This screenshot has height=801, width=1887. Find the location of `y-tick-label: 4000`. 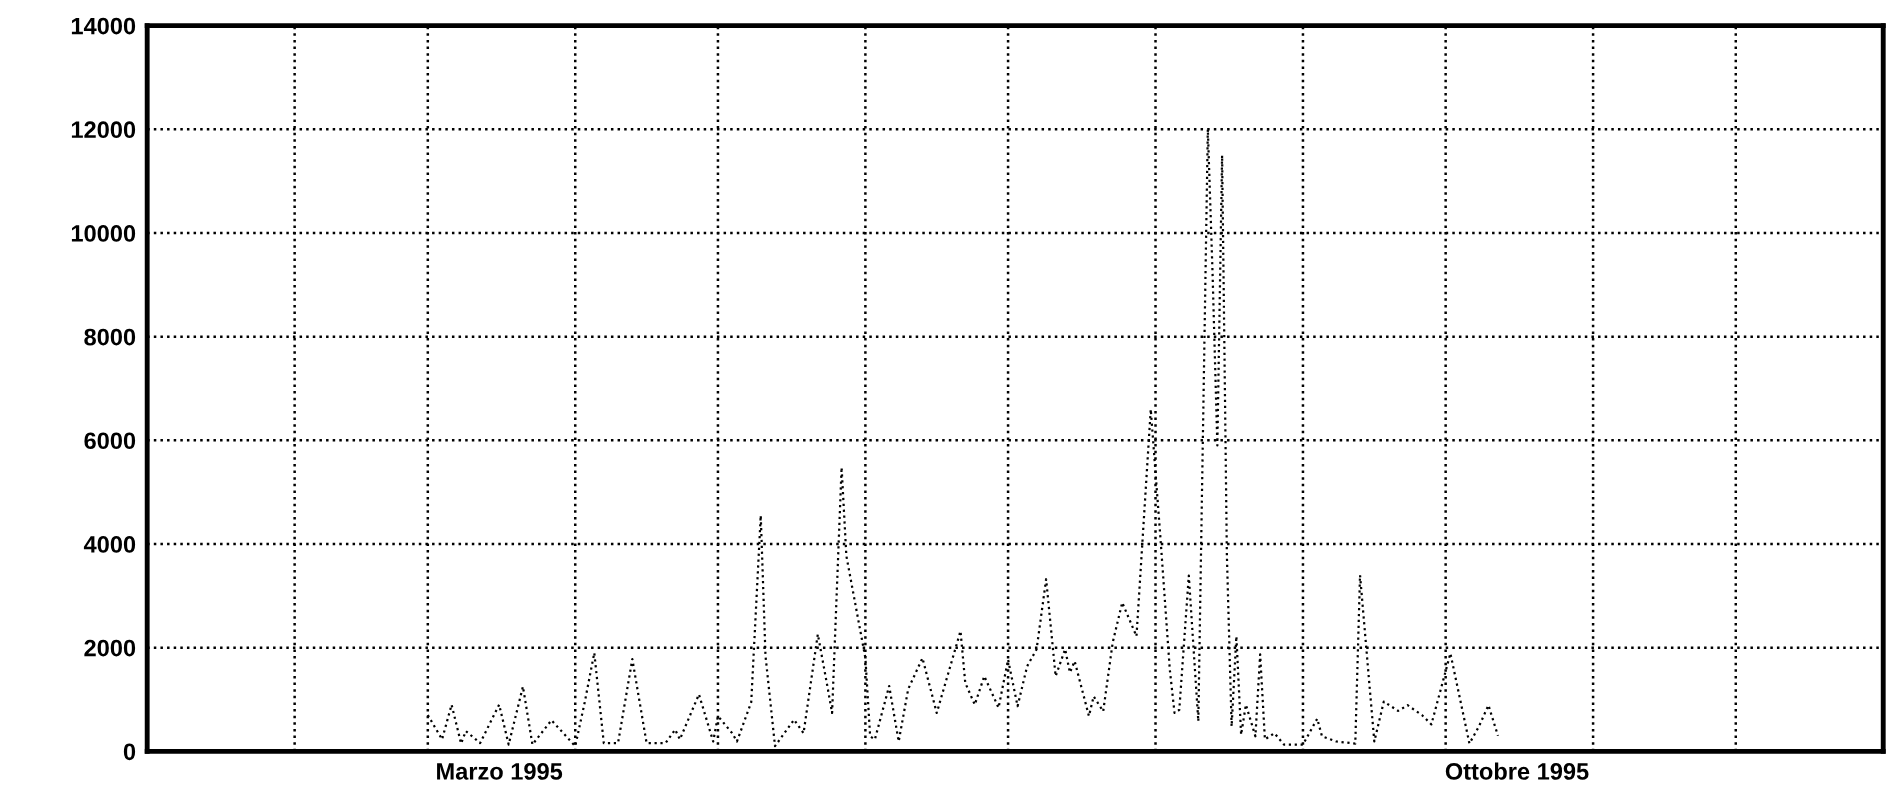

y-tick-label: 4000 is located at coordinates (109, 544).